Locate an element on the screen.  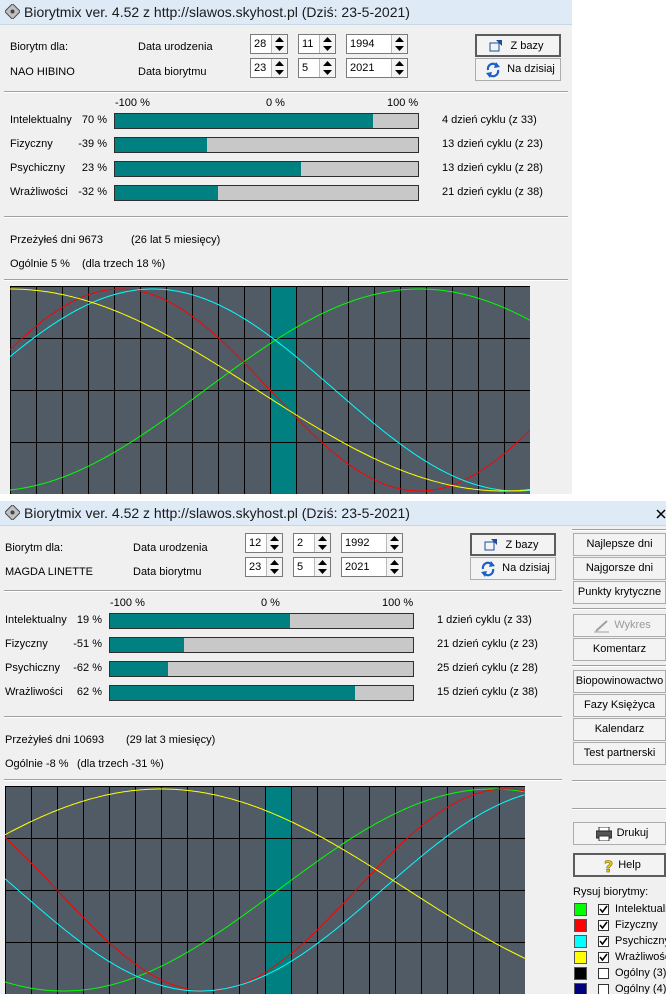
drukuj-button: Drukuj is located at coordinates (619, 833).